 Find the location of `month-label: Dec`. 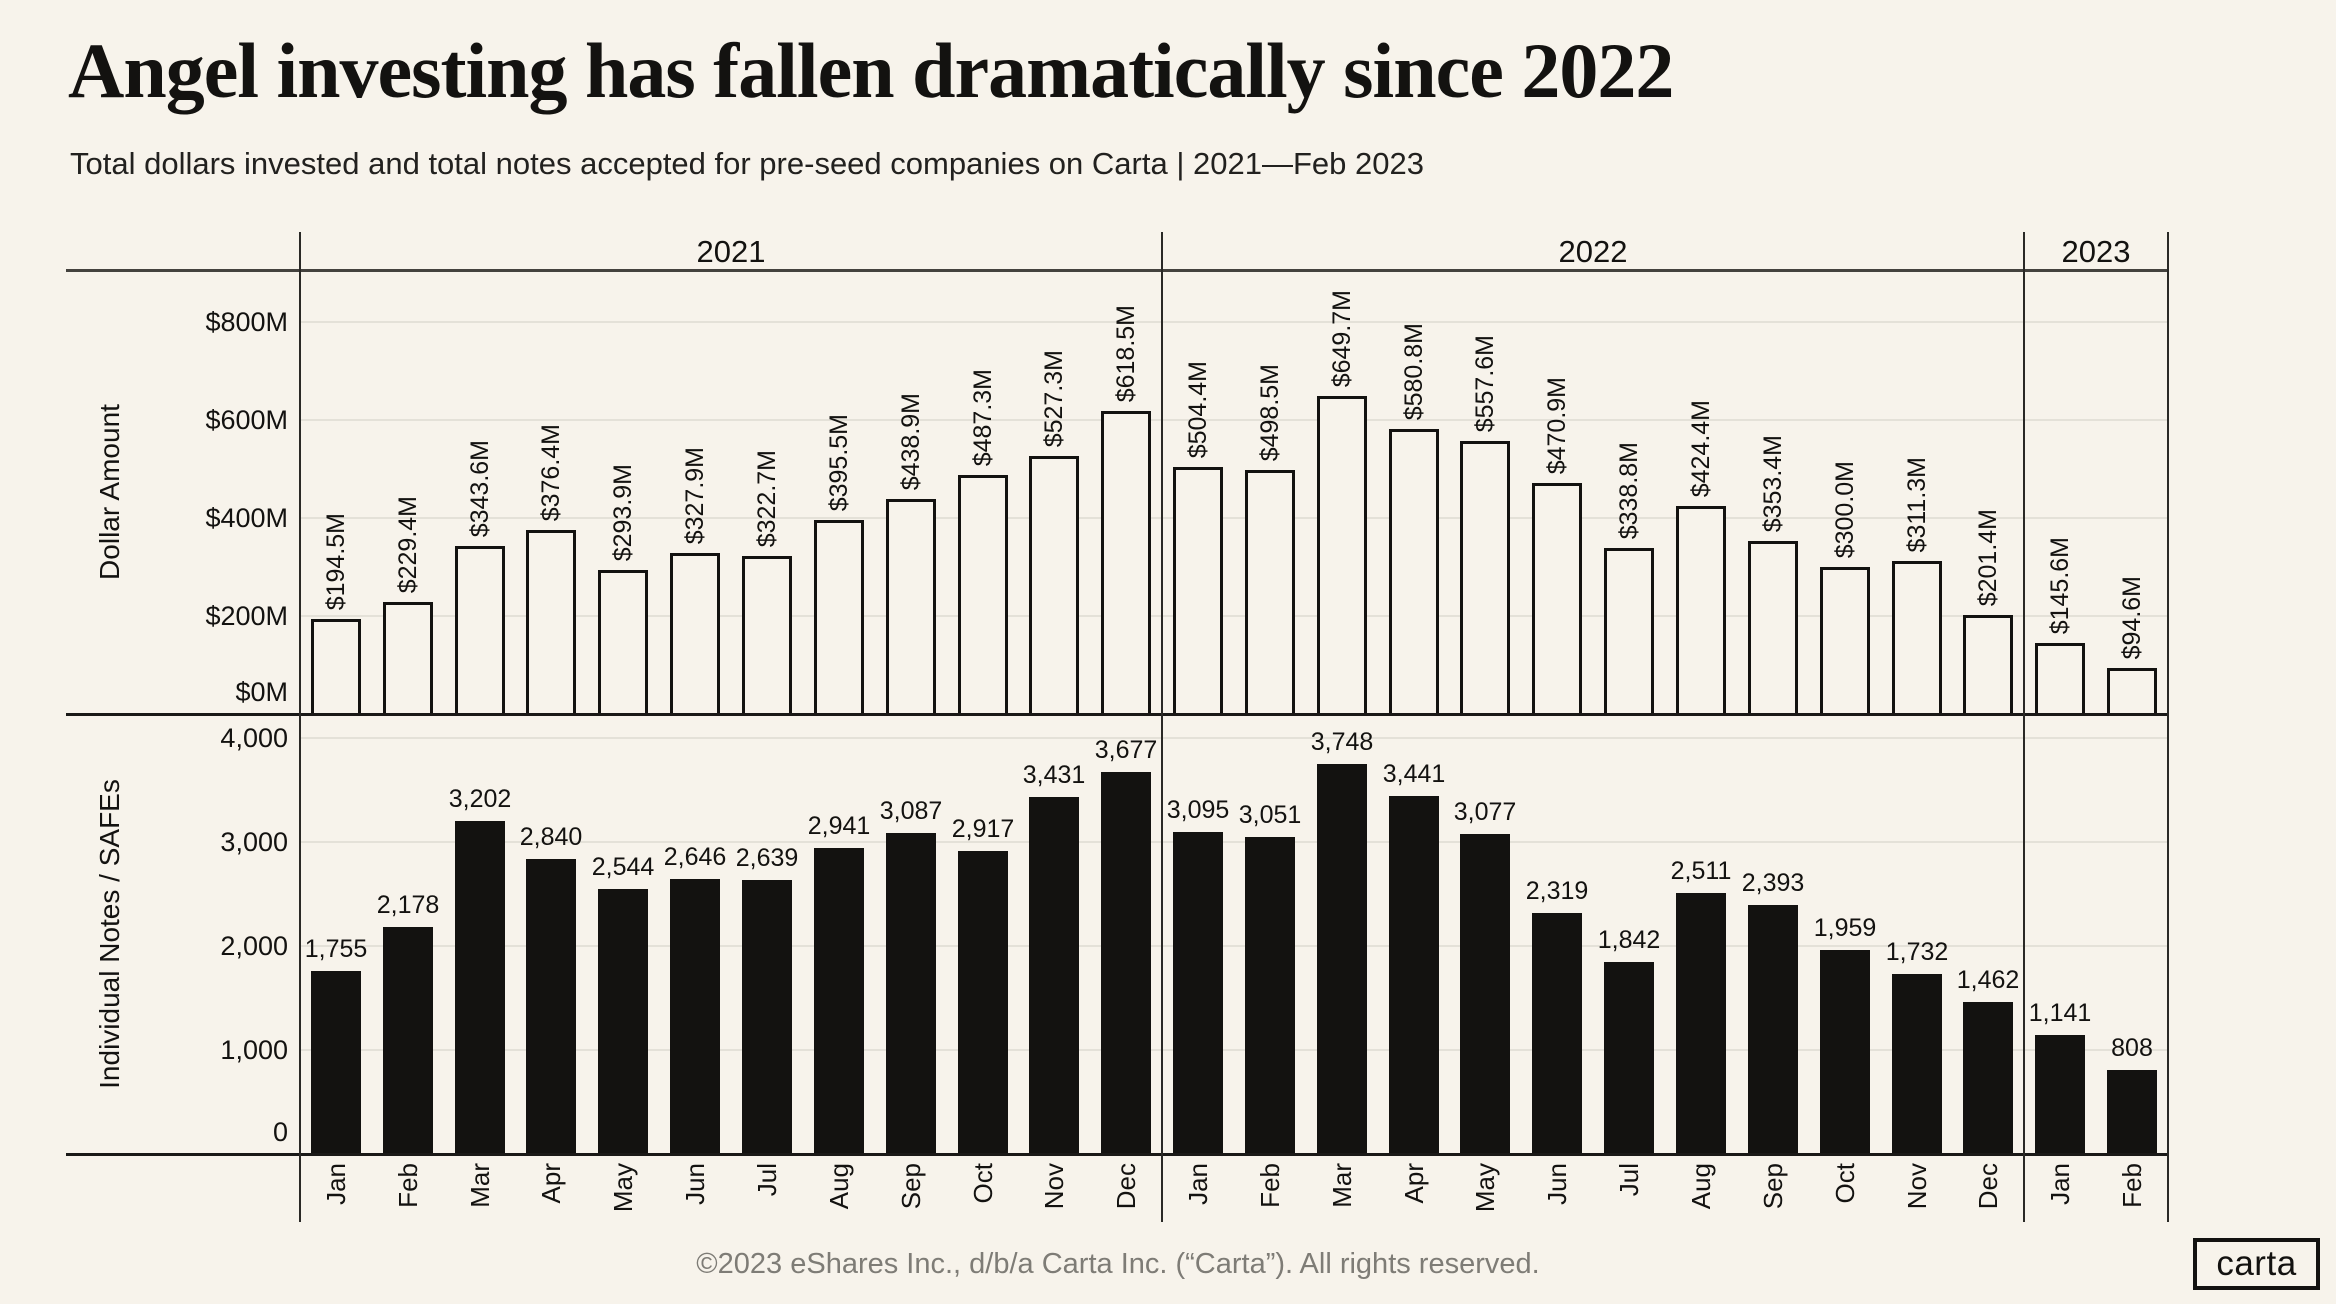

month-label: Dec is located at coordinates (1126, 1186).